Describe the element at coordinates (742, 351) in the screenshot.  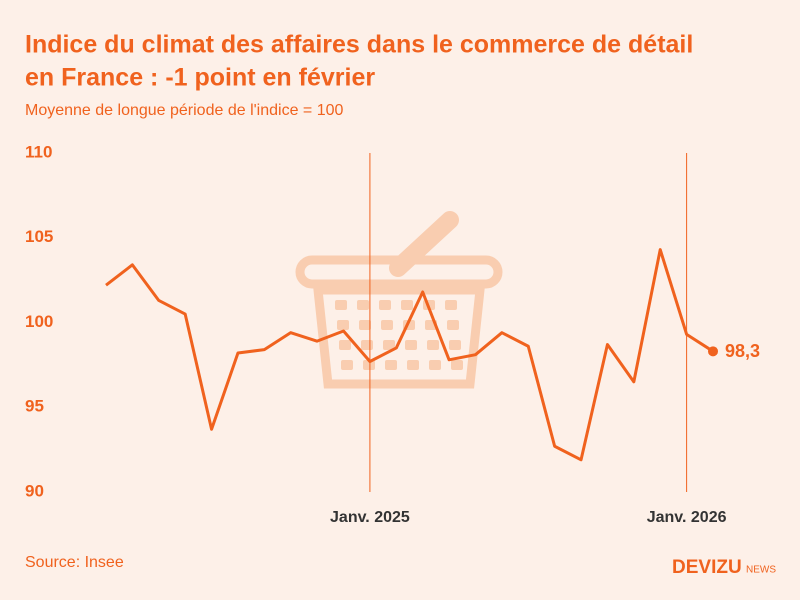
I see `value-label: 98,3` at that location.